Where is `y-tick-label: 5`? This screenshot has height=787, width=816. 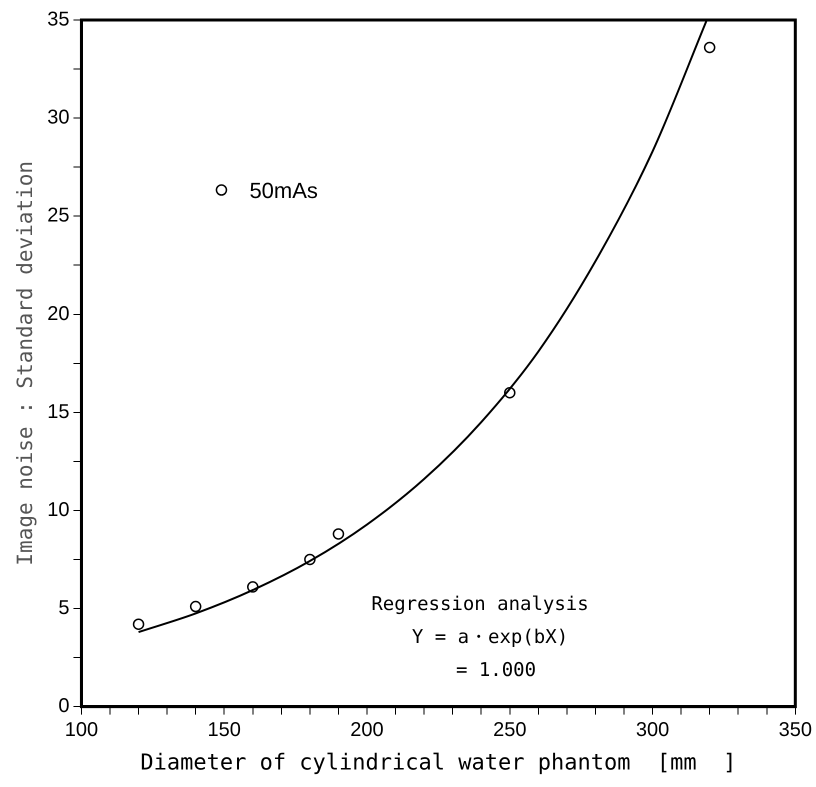
y-tick-label: 5 is located at coordinates (64, 608).